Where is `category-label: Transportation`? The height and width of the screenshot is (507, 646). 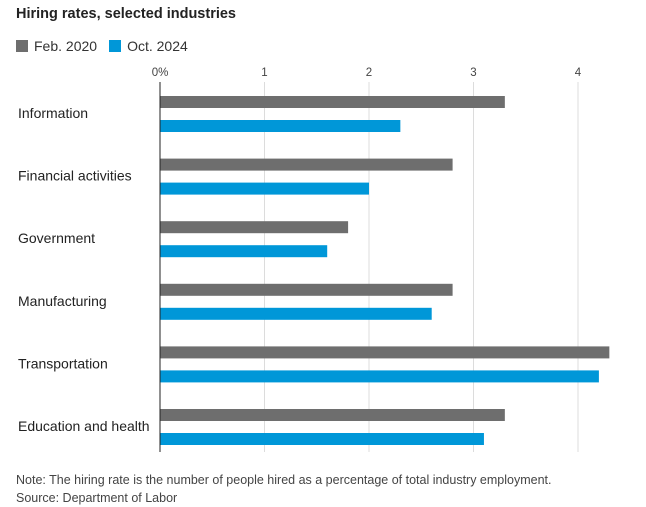 category-label: Transportation is located at coordinates (63, 363).